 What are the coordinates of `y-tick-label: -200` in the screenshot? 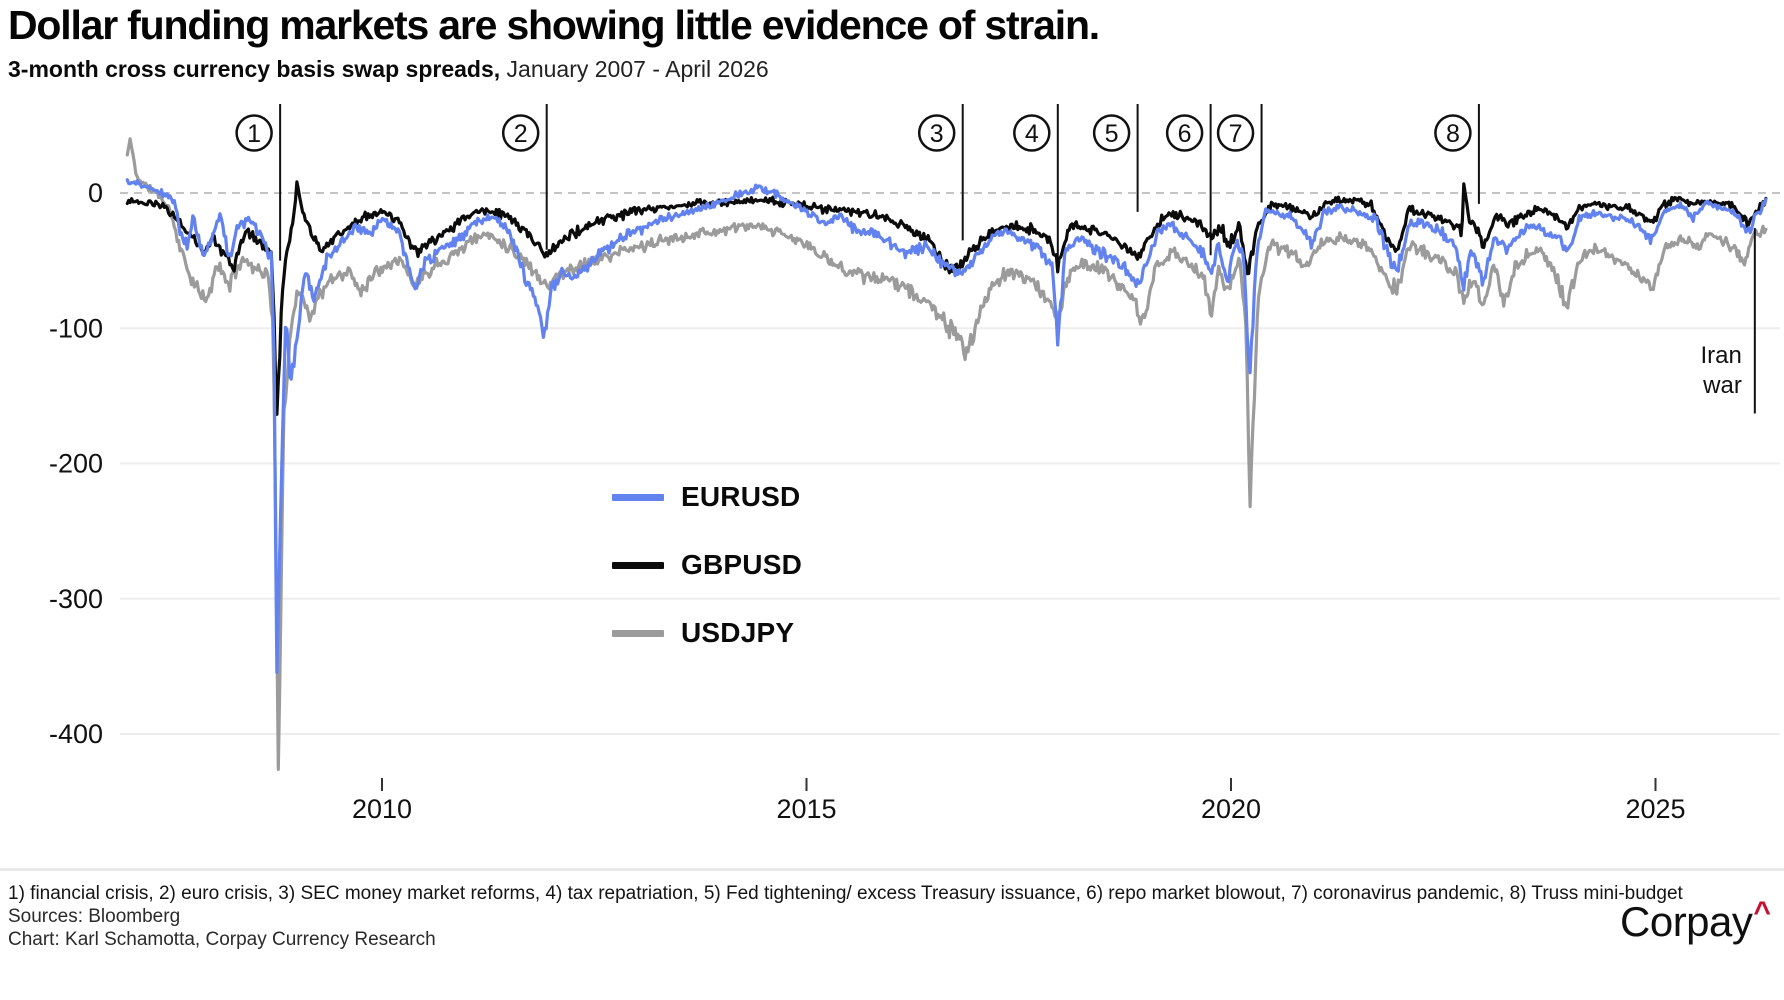 It's located at (76, 464).